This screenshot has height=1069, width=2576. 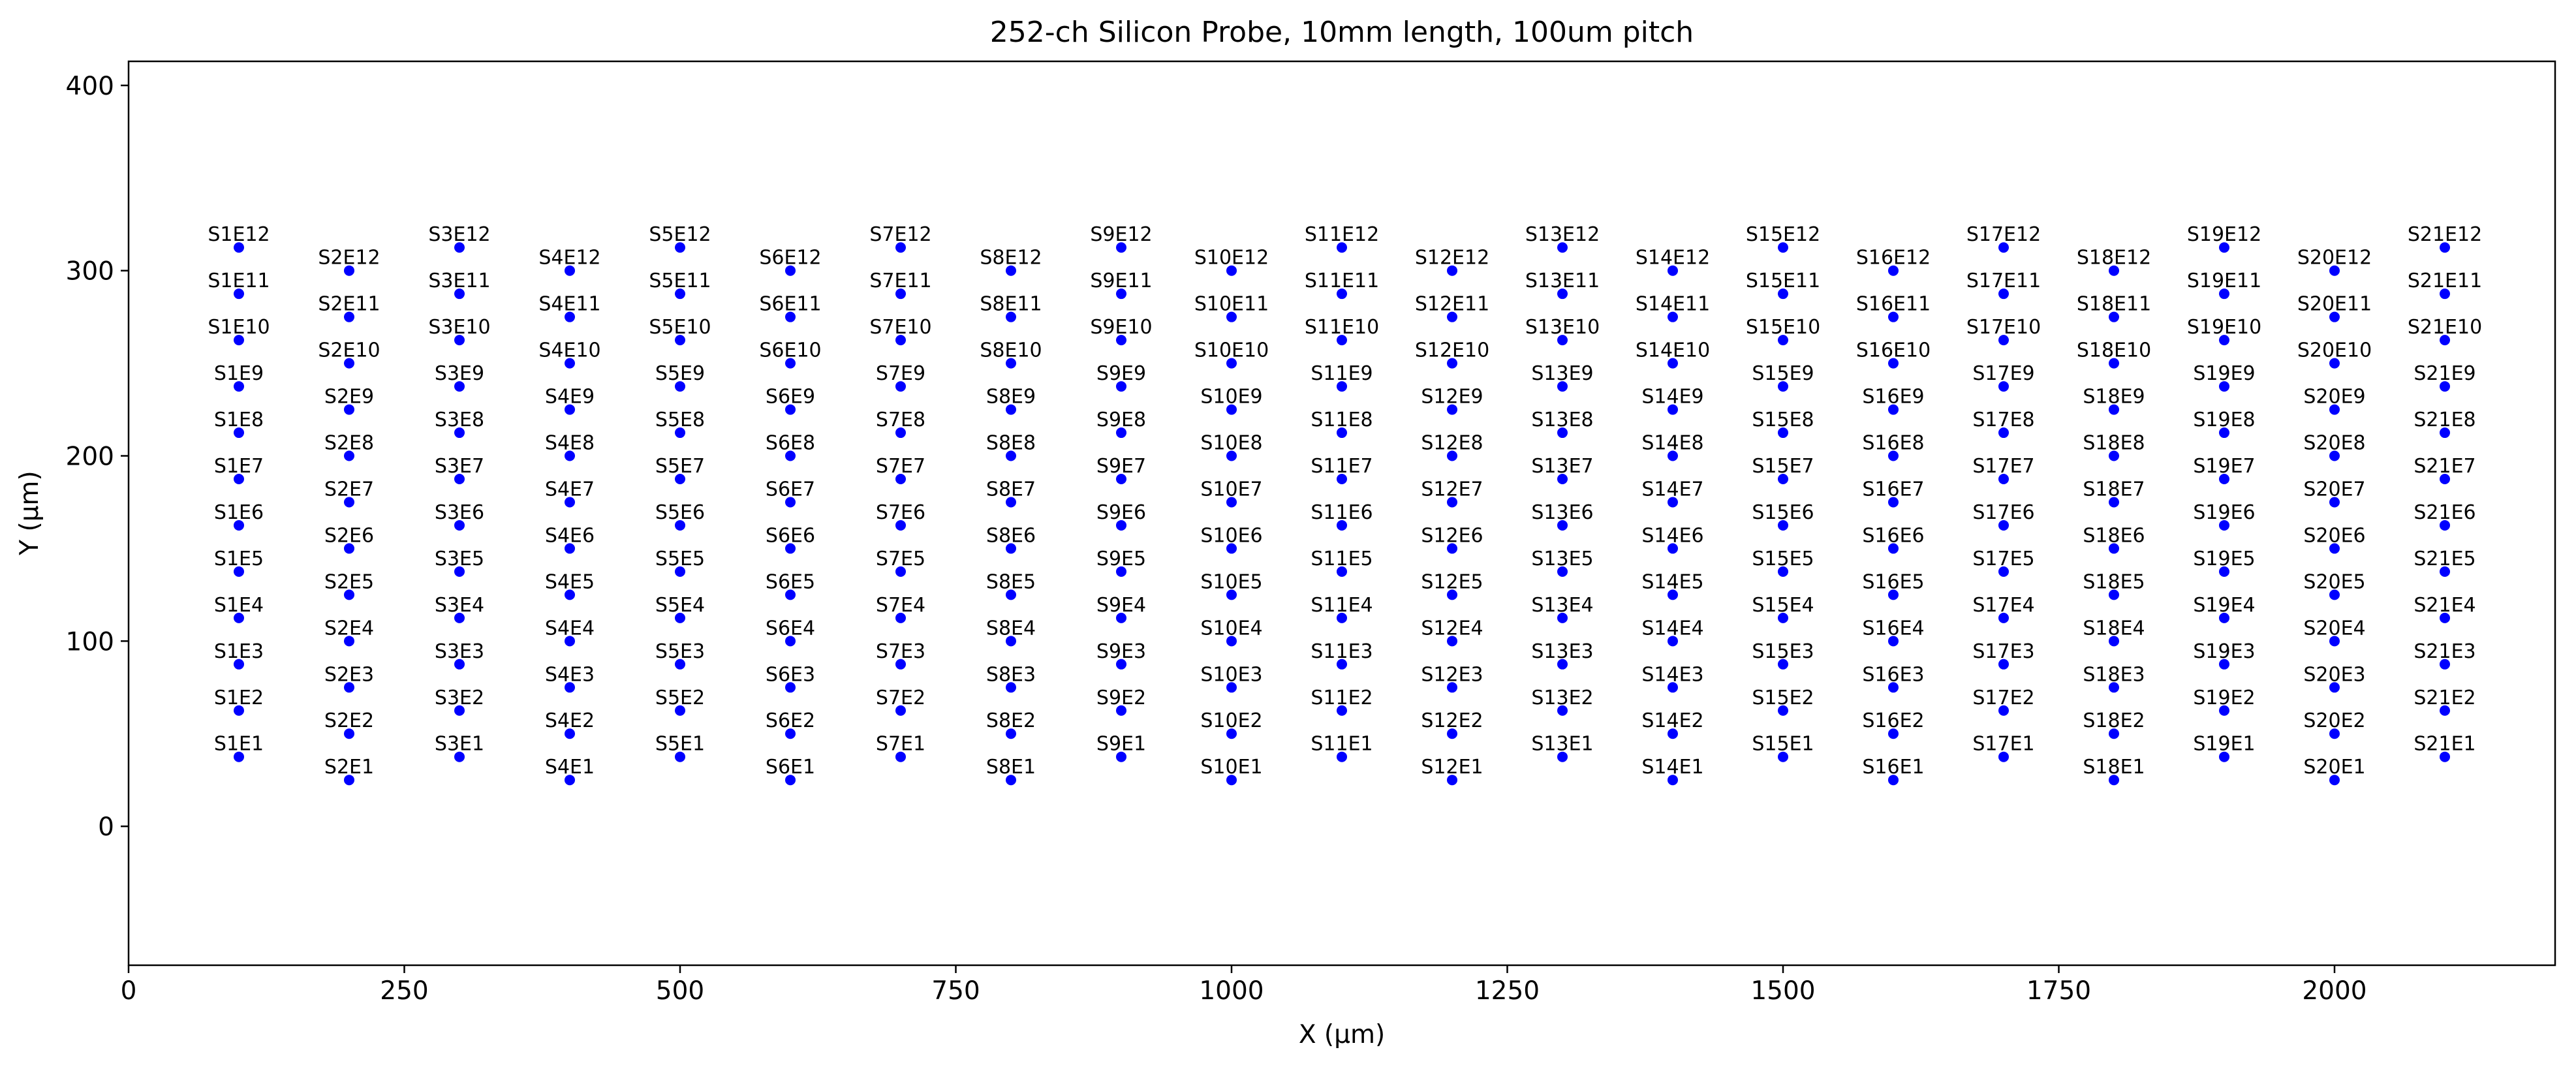 I want to click on point-label: S18E8, so click(x=2114, y=443).